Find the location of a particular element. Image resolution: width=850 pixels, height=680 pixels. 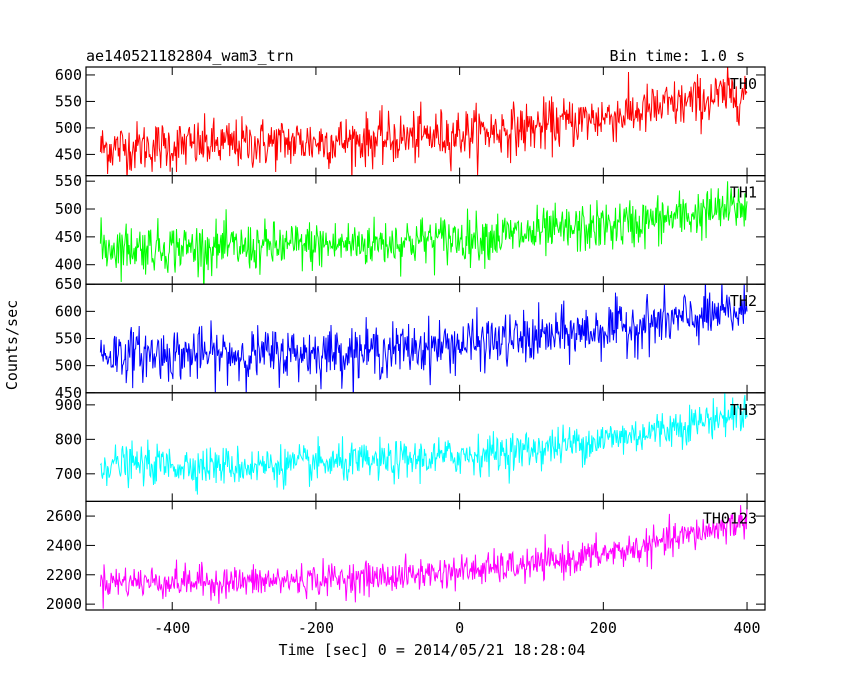

y-tick-label-th0: 600 is located at coordinates (68, 75).